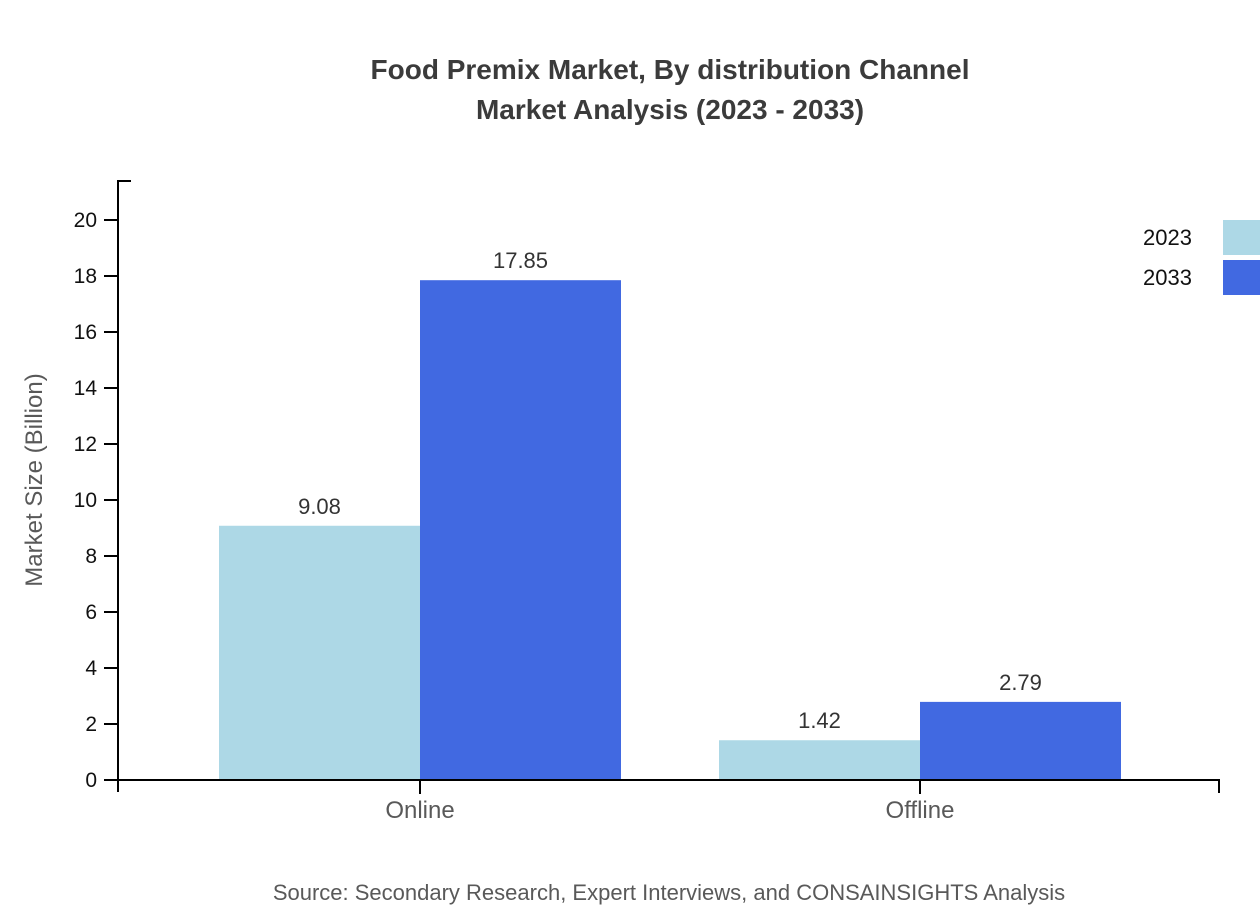 Image resolution: width=1260 pixels, height=920 pixels. I want to click on bar-value-label: 1.42, so click(819, 720).